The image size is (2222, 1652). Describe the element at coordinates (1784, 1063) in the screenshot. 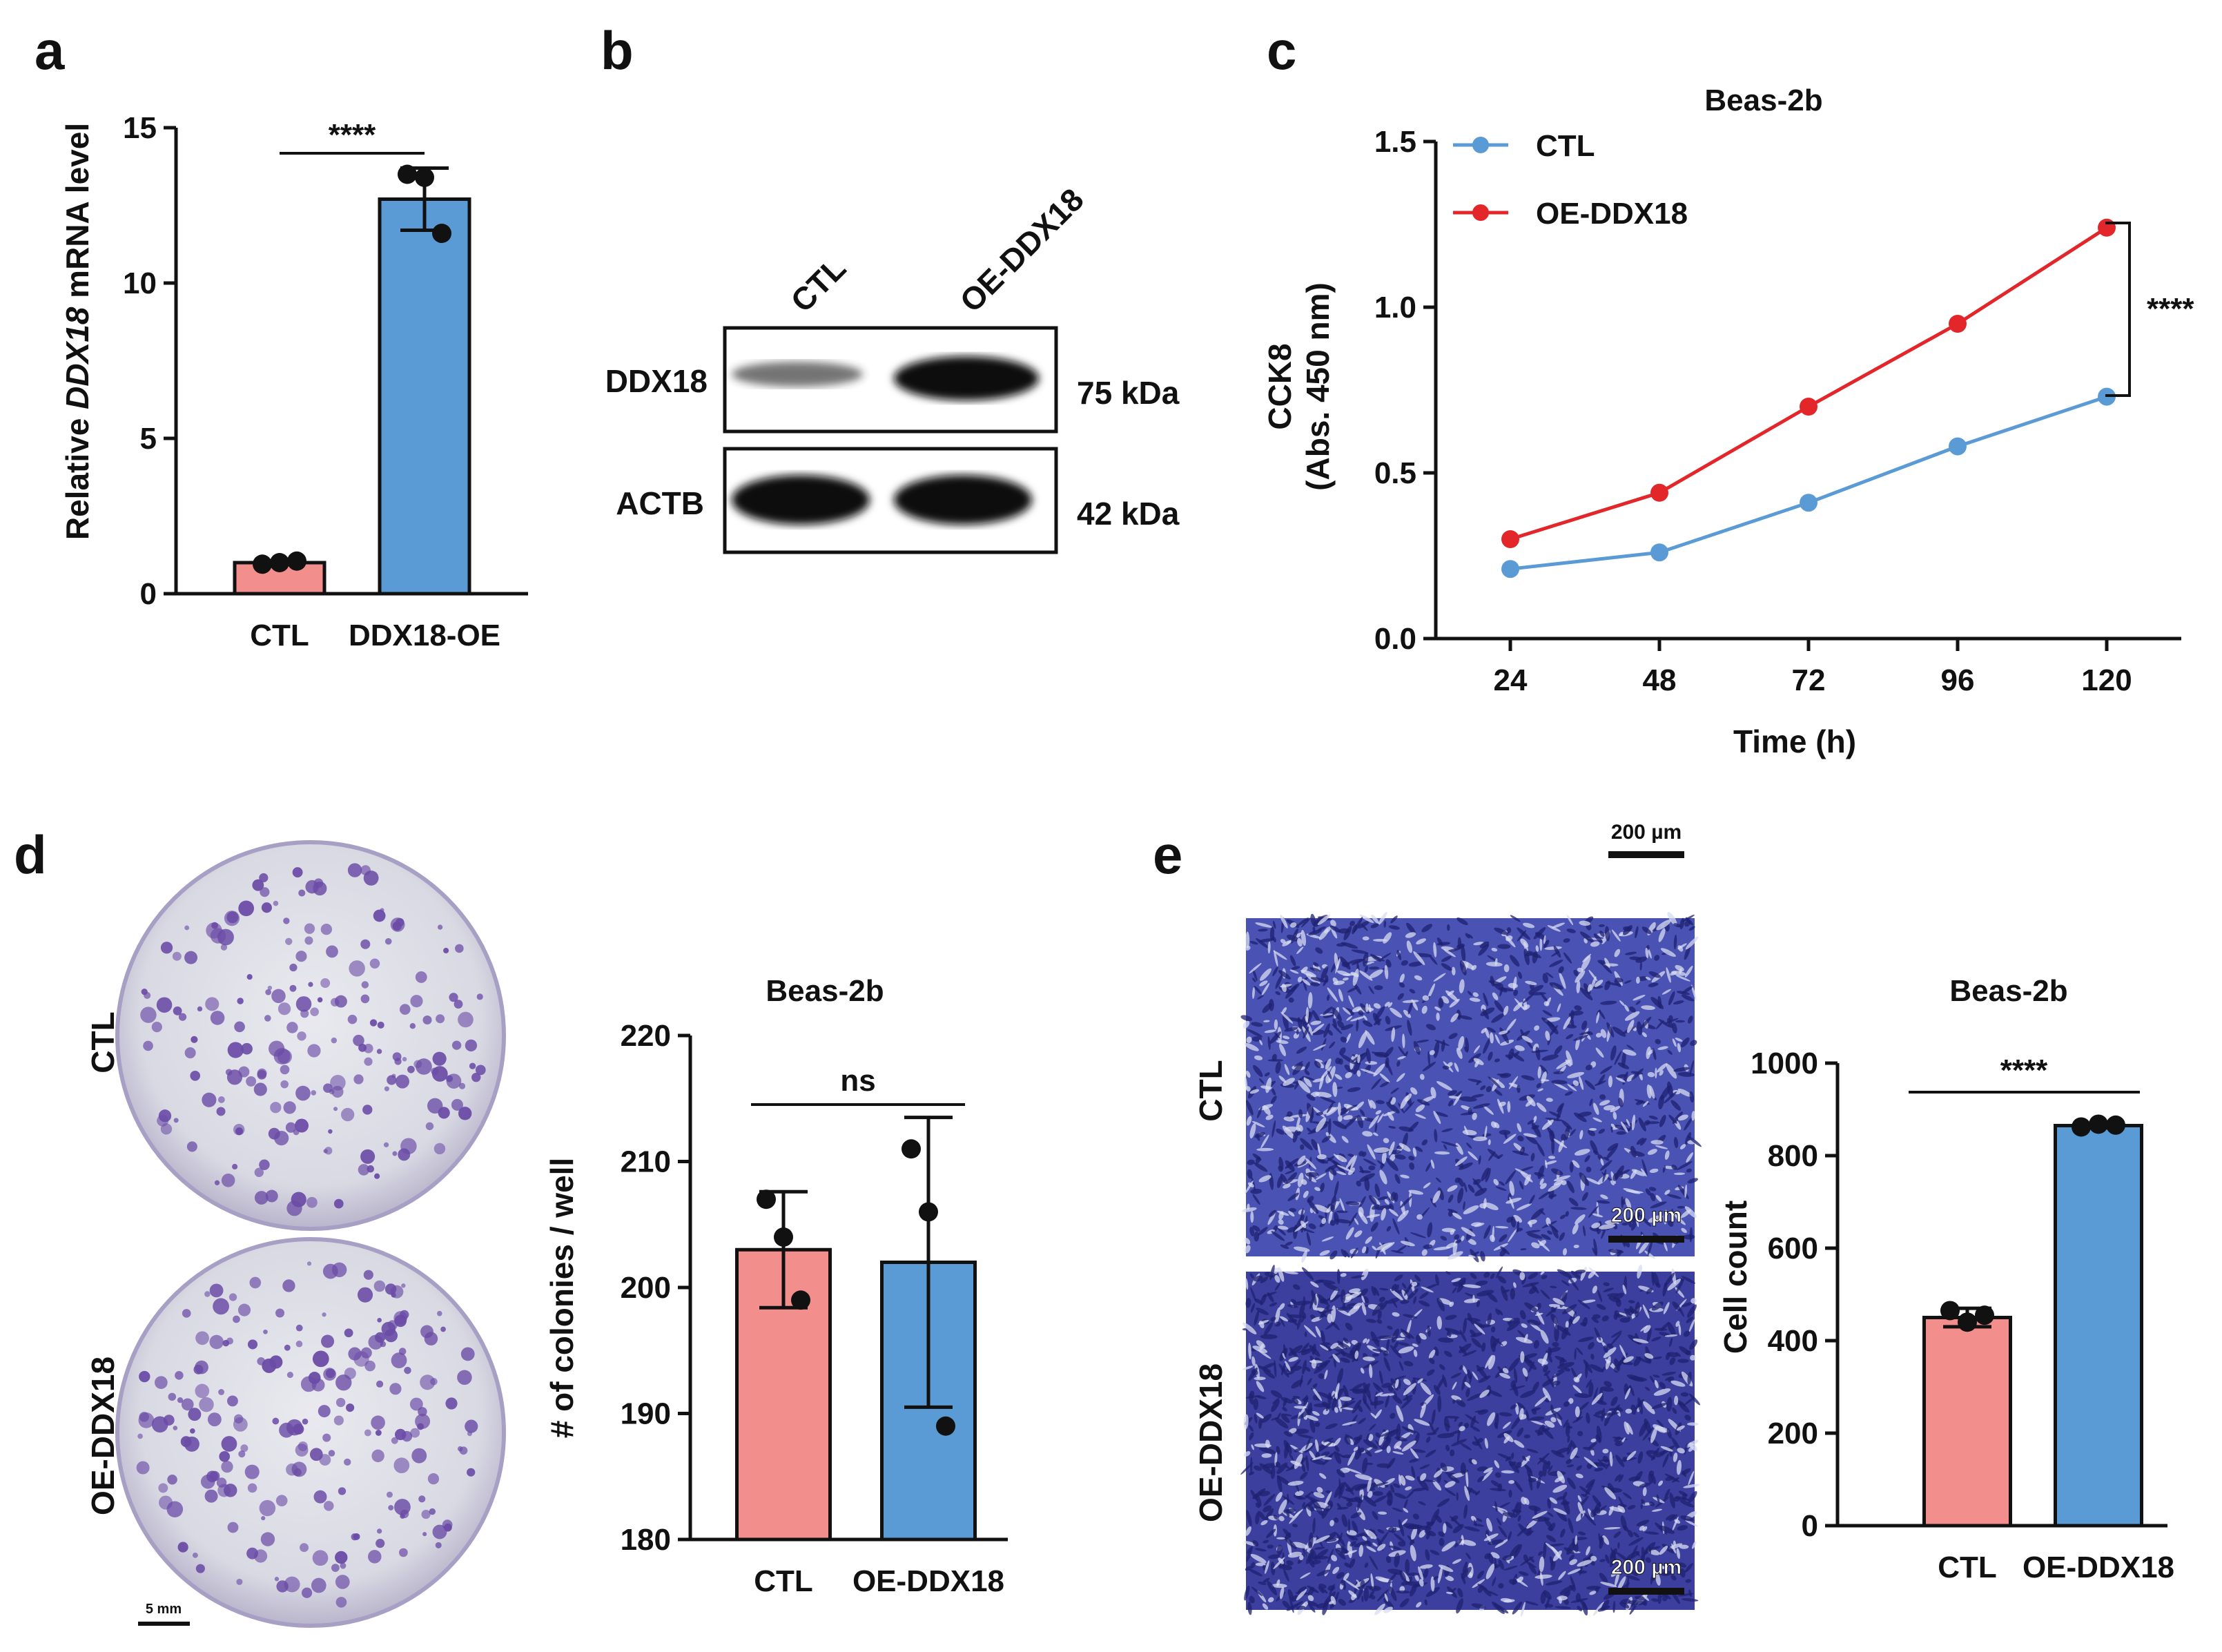

I see `panel-e-y-tick-label: 1000` at that location.